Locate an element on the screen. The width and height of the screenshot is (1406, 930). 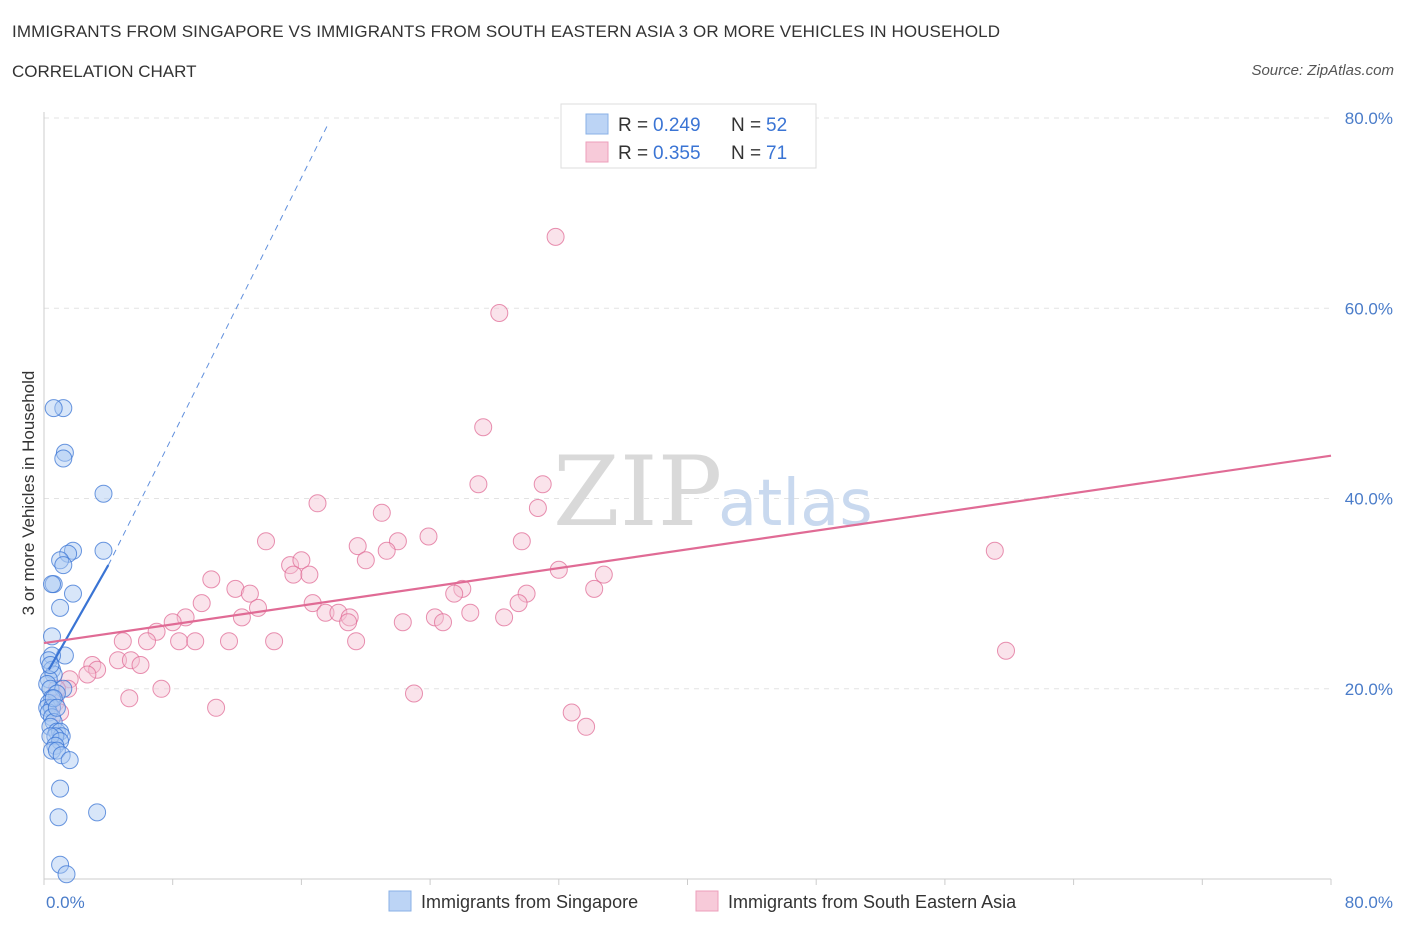
legend-r-value-sea: 0.355 is located at coordinates (677, 153).